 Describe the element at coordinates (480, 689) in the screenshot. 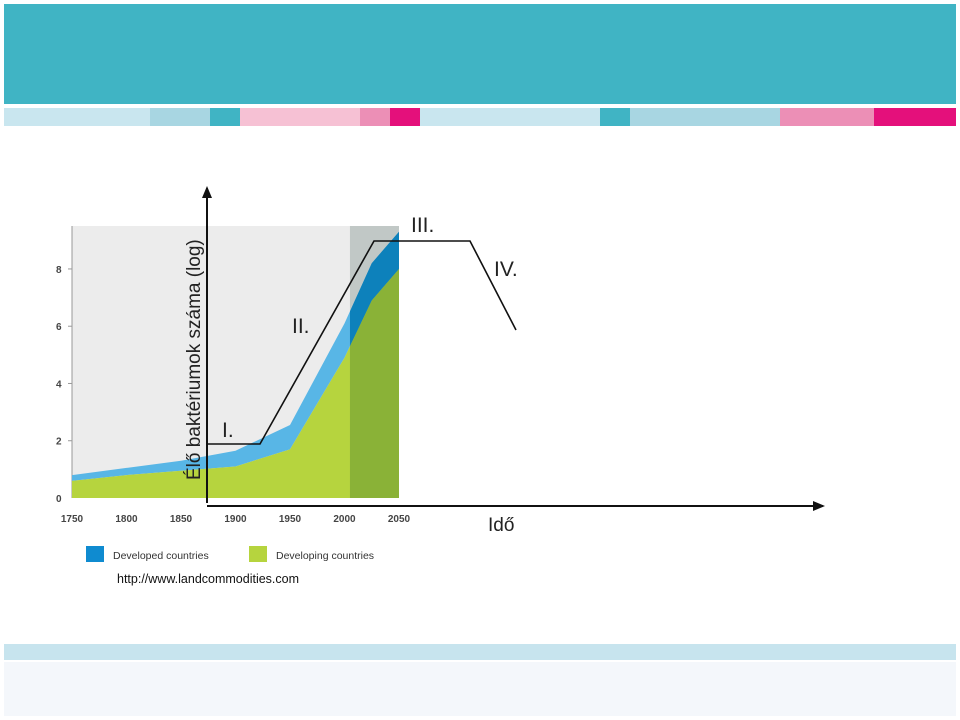

I see `footer-panel` at that location.